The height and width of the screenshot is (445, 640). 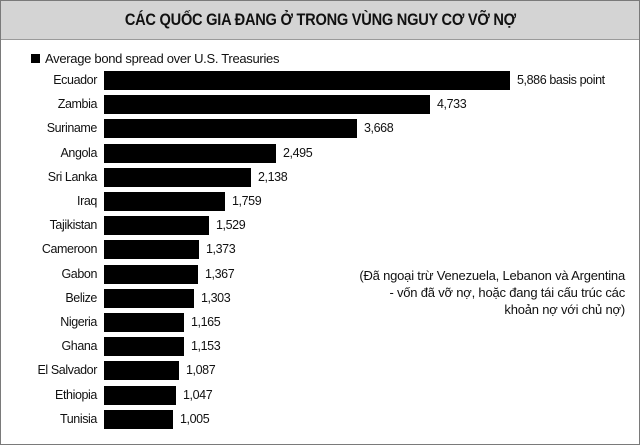 What do you see at coordinates (67, 370) in the screenshot?
I see `country-label: El Salvador` at bounding box center [67, 370].